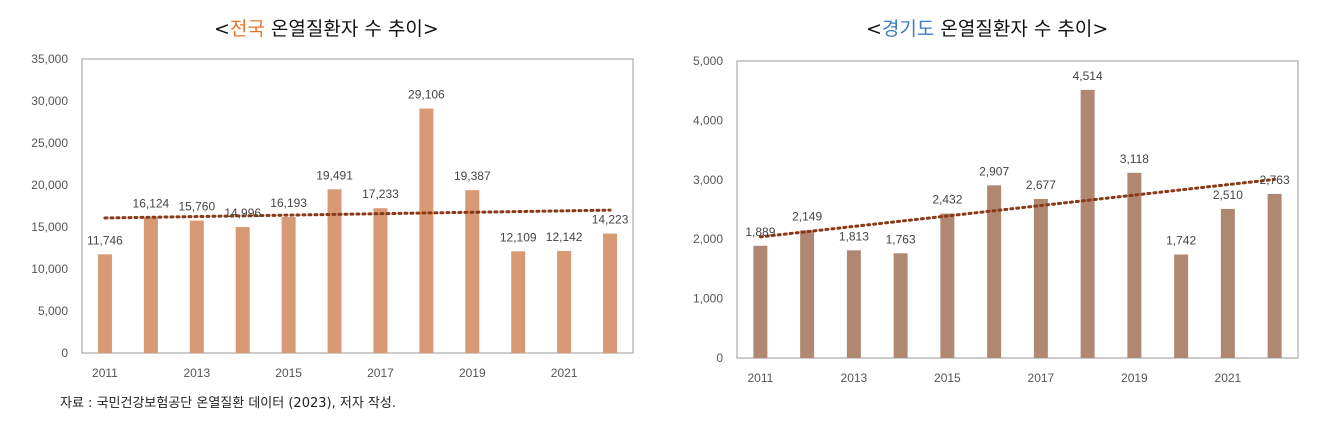 The height and width of the screenshot is (428, 1338). Describe the element at coordinates (228, 403) in the screenshot. I see `source-note: 자료 : 국민건강보험공단 온열질환 데이터 (2023), 저자 작성.` at that location.